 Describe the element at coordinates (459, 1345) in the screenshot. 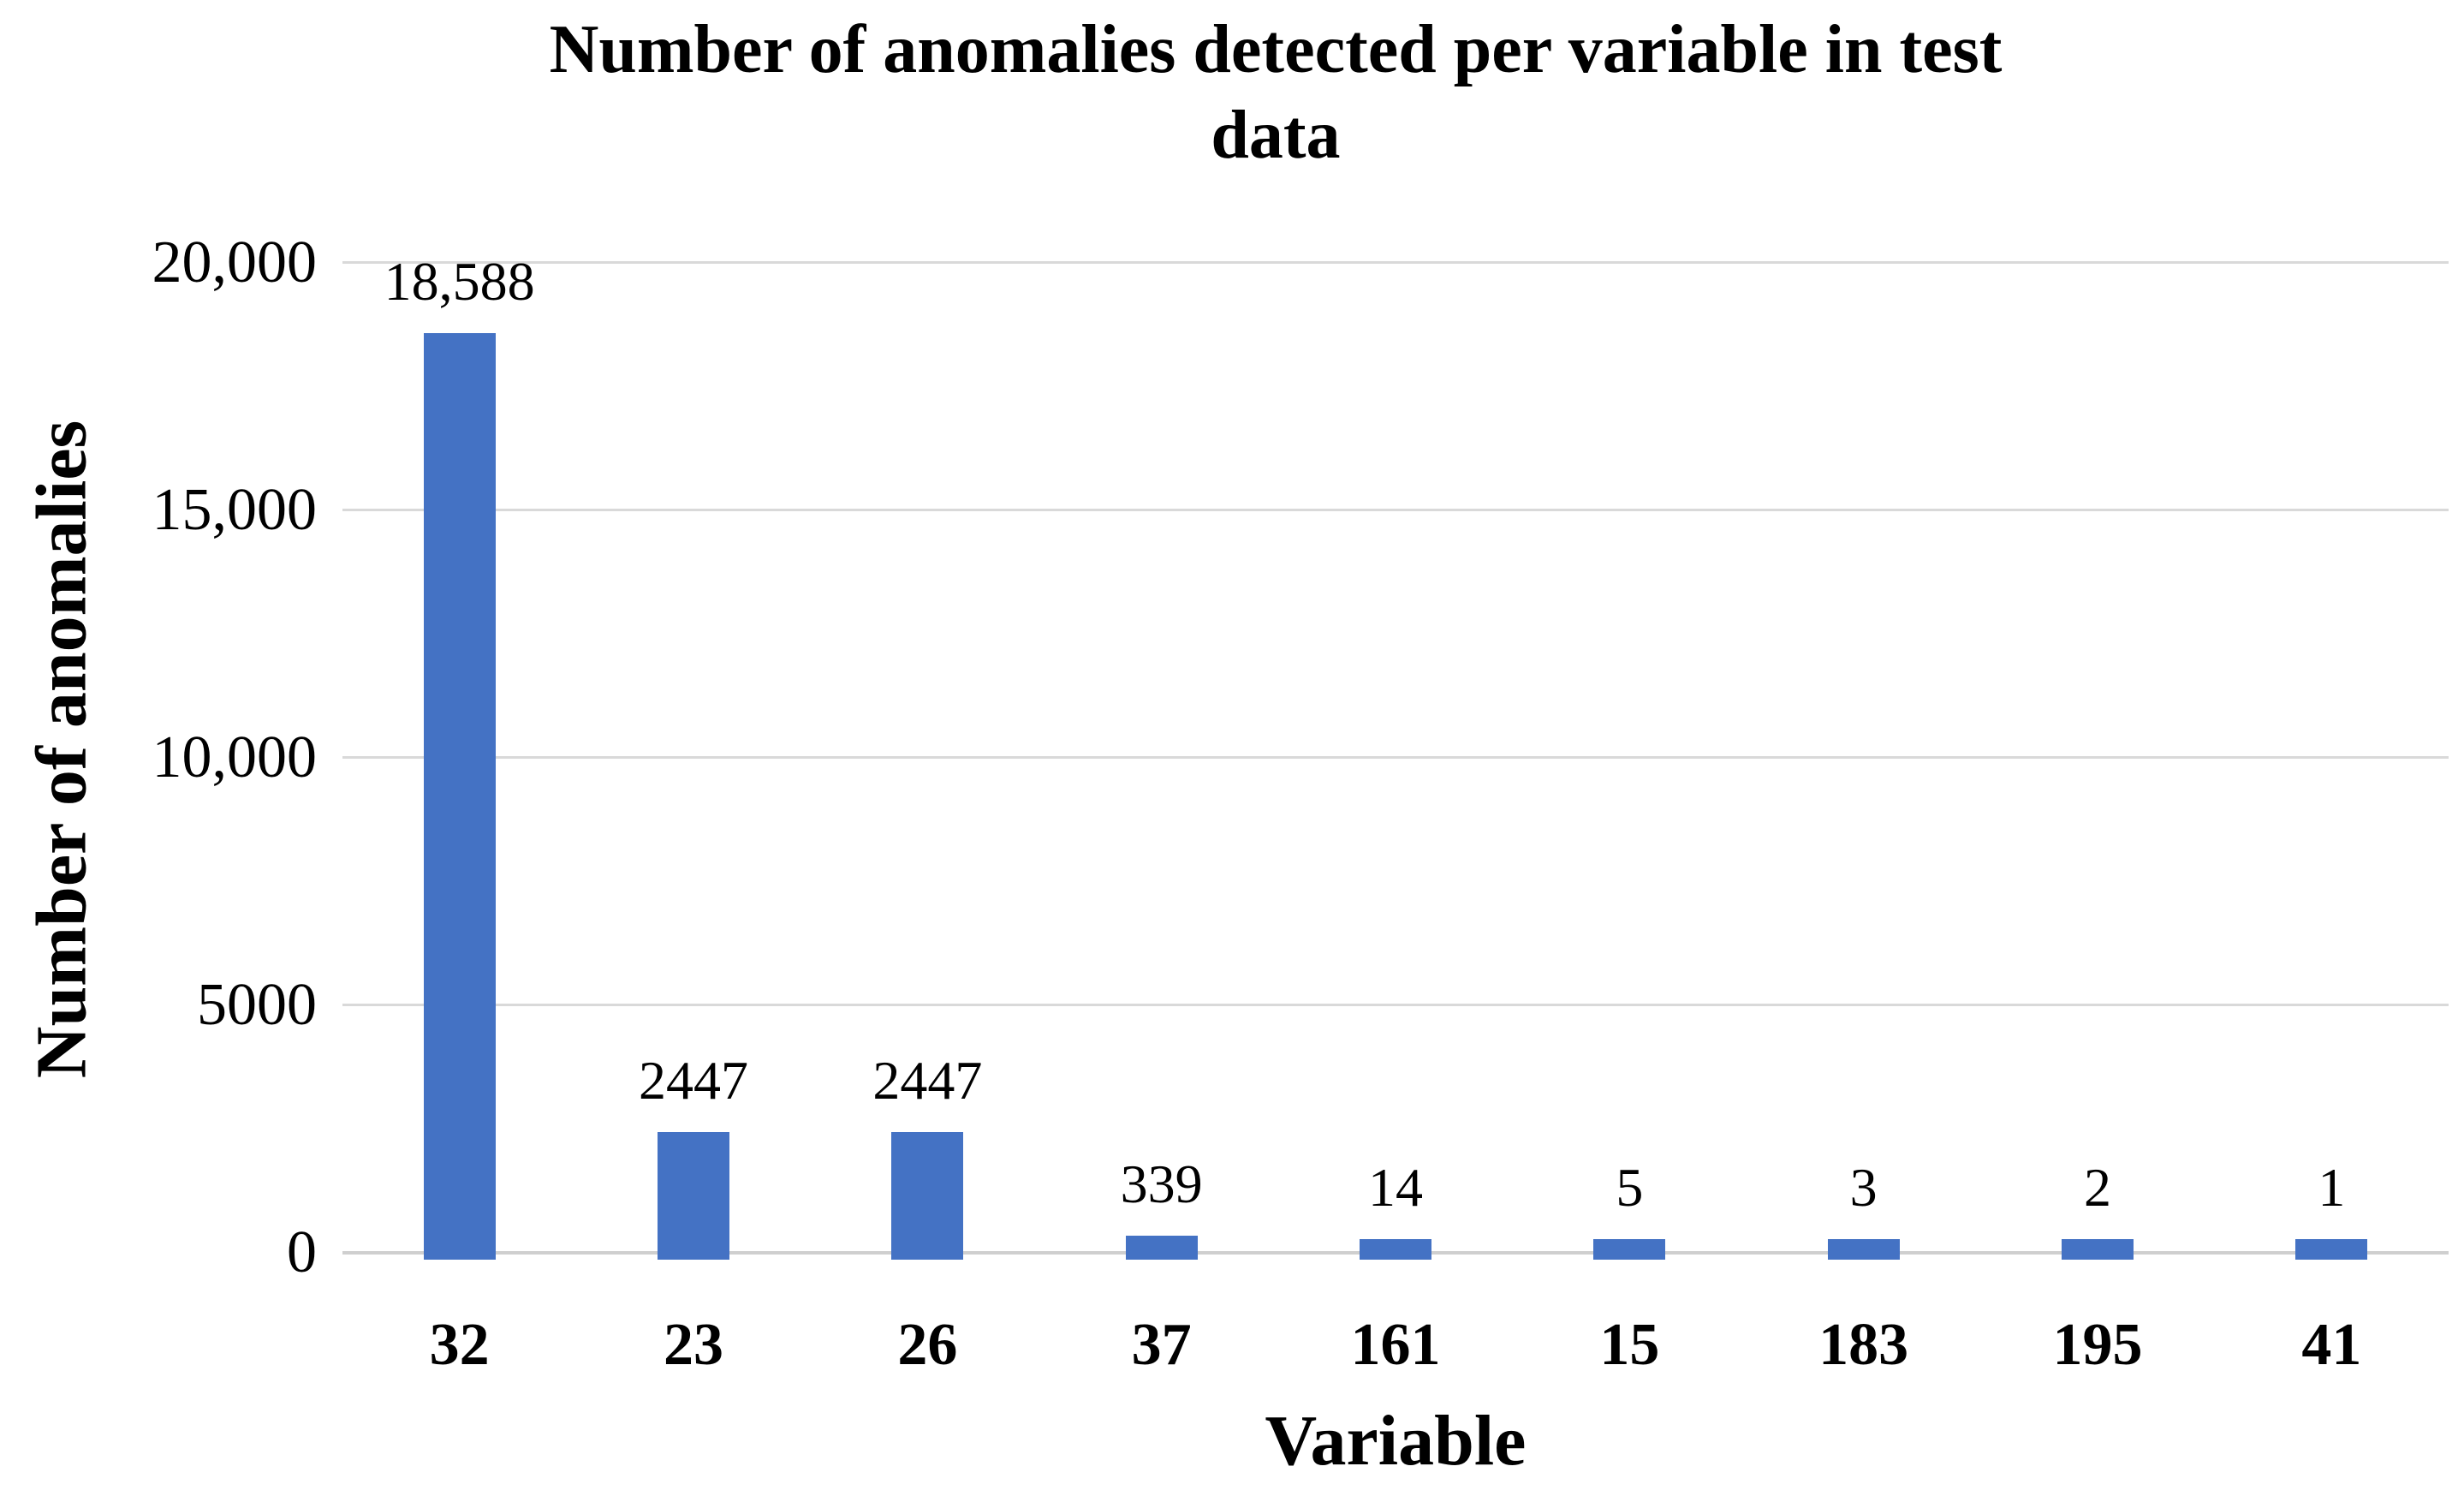

I see `x-tick-label: 32` at that location.